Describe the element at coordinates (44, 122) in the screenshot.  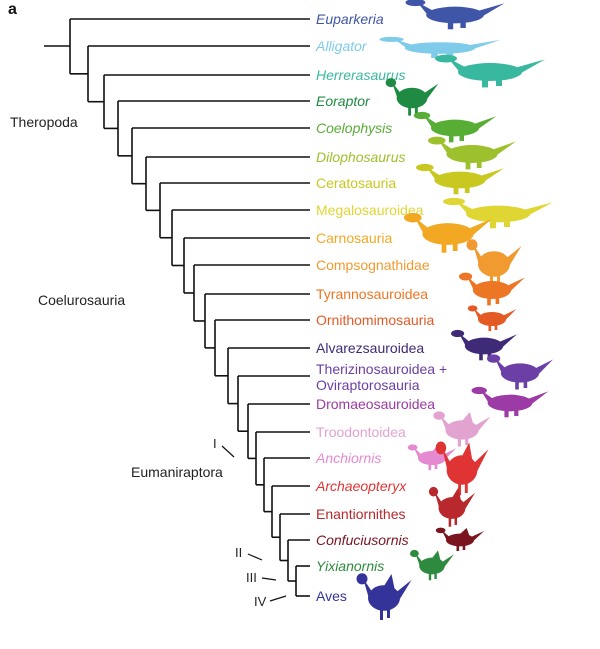
I see `clade-label-theropoda: Theropoda` at that location.